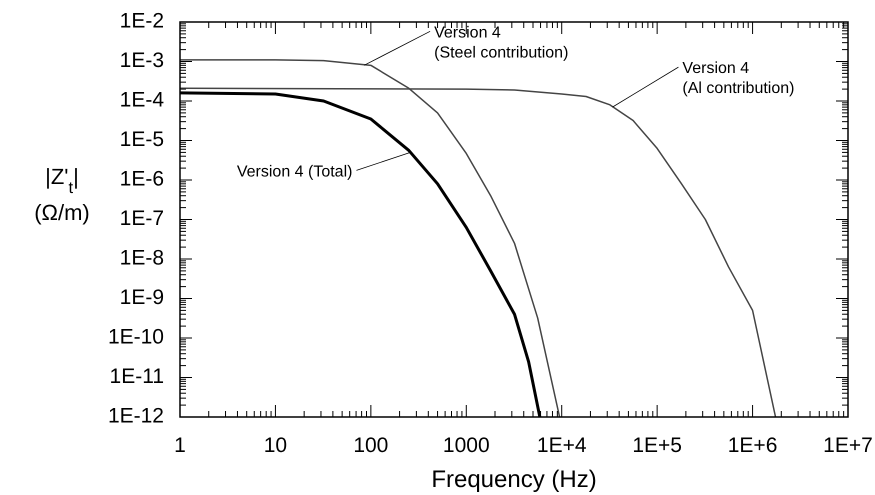 The image size is (875, 495). What do you see at coordinates (142, 218) in the screenshot?
I see `y-tick-label: 1E-7` at bounding box center [142, 218].